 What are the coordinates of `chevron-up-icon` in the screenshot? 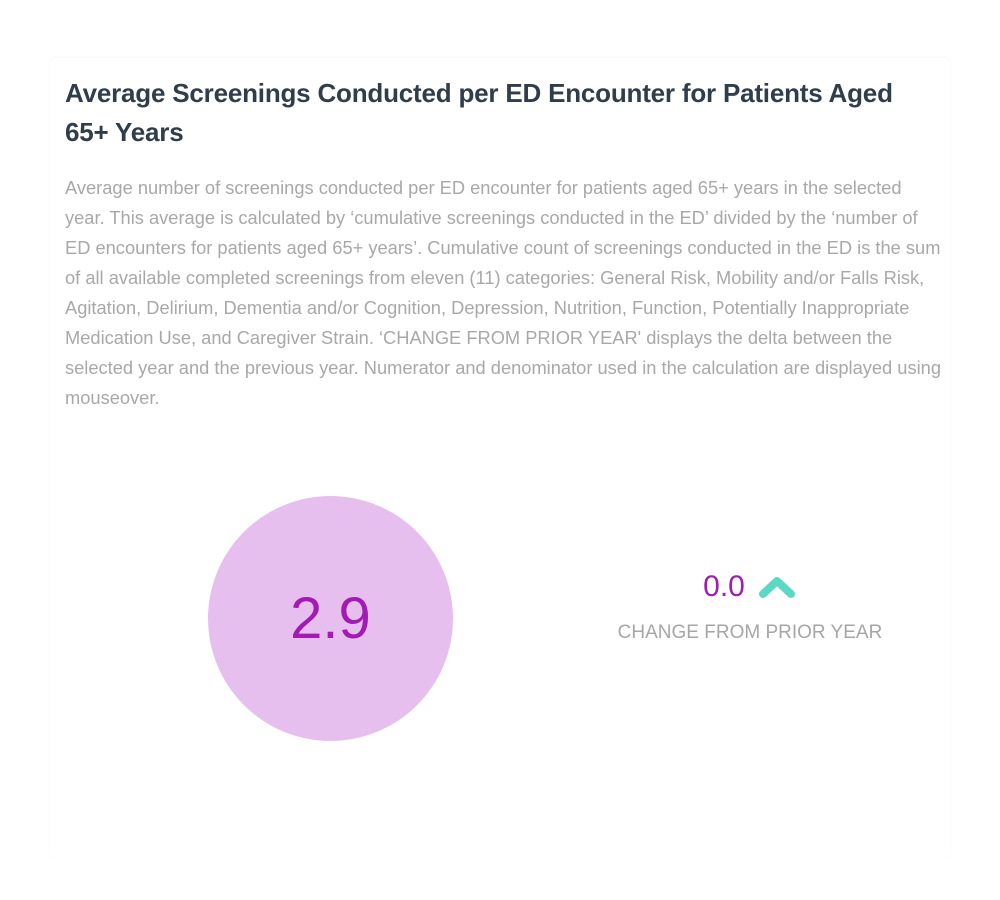 It's located at (776, 587).